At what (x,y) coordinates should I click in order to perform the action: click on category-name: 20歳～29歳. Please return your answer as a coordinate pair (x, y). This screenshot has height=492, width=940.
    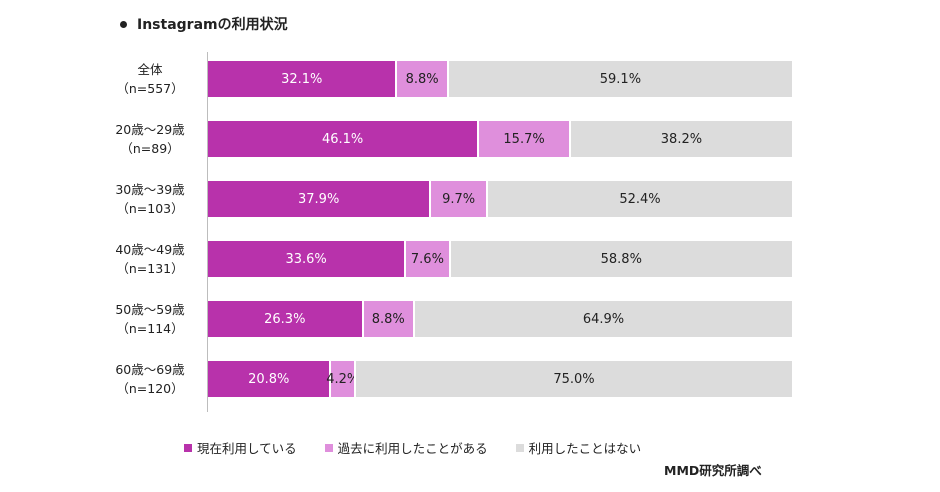
    Looking at the image, I should click on (150, 129).